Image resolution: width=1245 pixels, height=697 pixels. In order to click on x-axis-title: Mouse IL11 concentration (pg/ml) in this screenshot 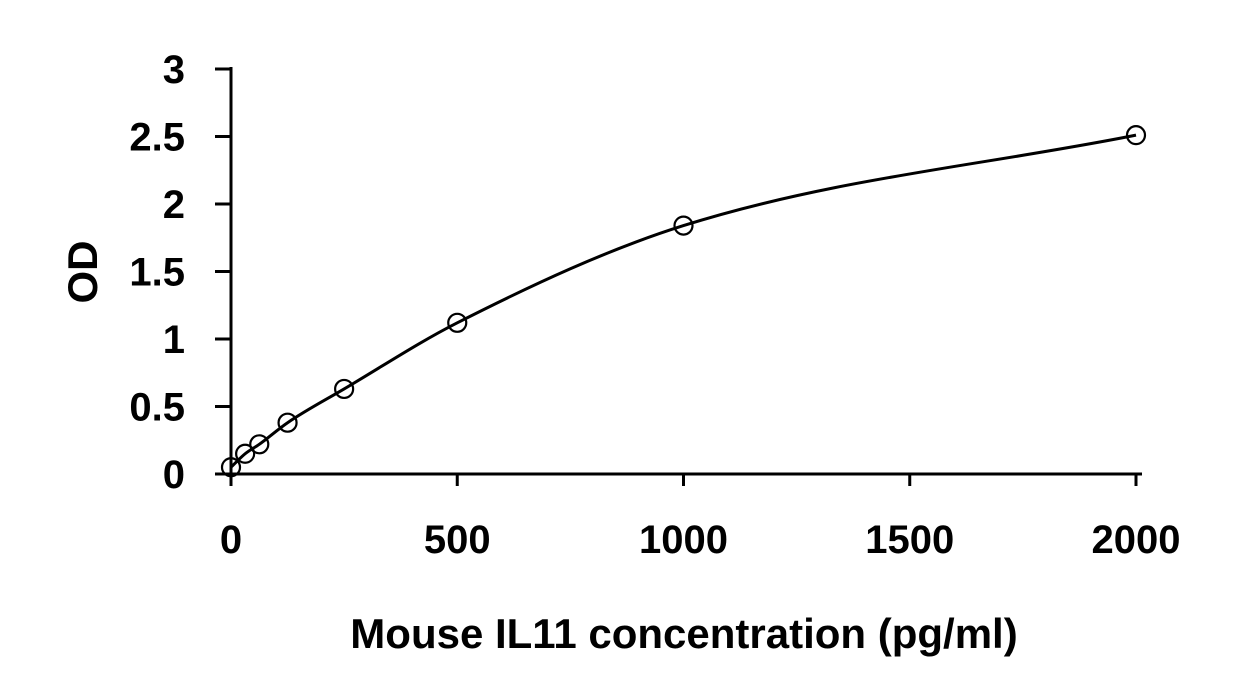, I will do `click(683, 633)`.